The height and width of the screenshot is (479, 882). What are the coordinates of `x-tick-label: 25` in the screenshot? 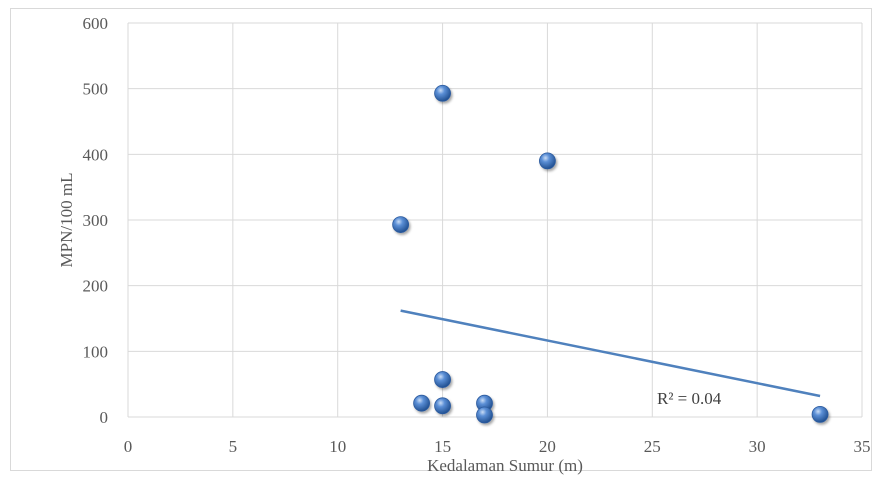 It's located at (652, 446).